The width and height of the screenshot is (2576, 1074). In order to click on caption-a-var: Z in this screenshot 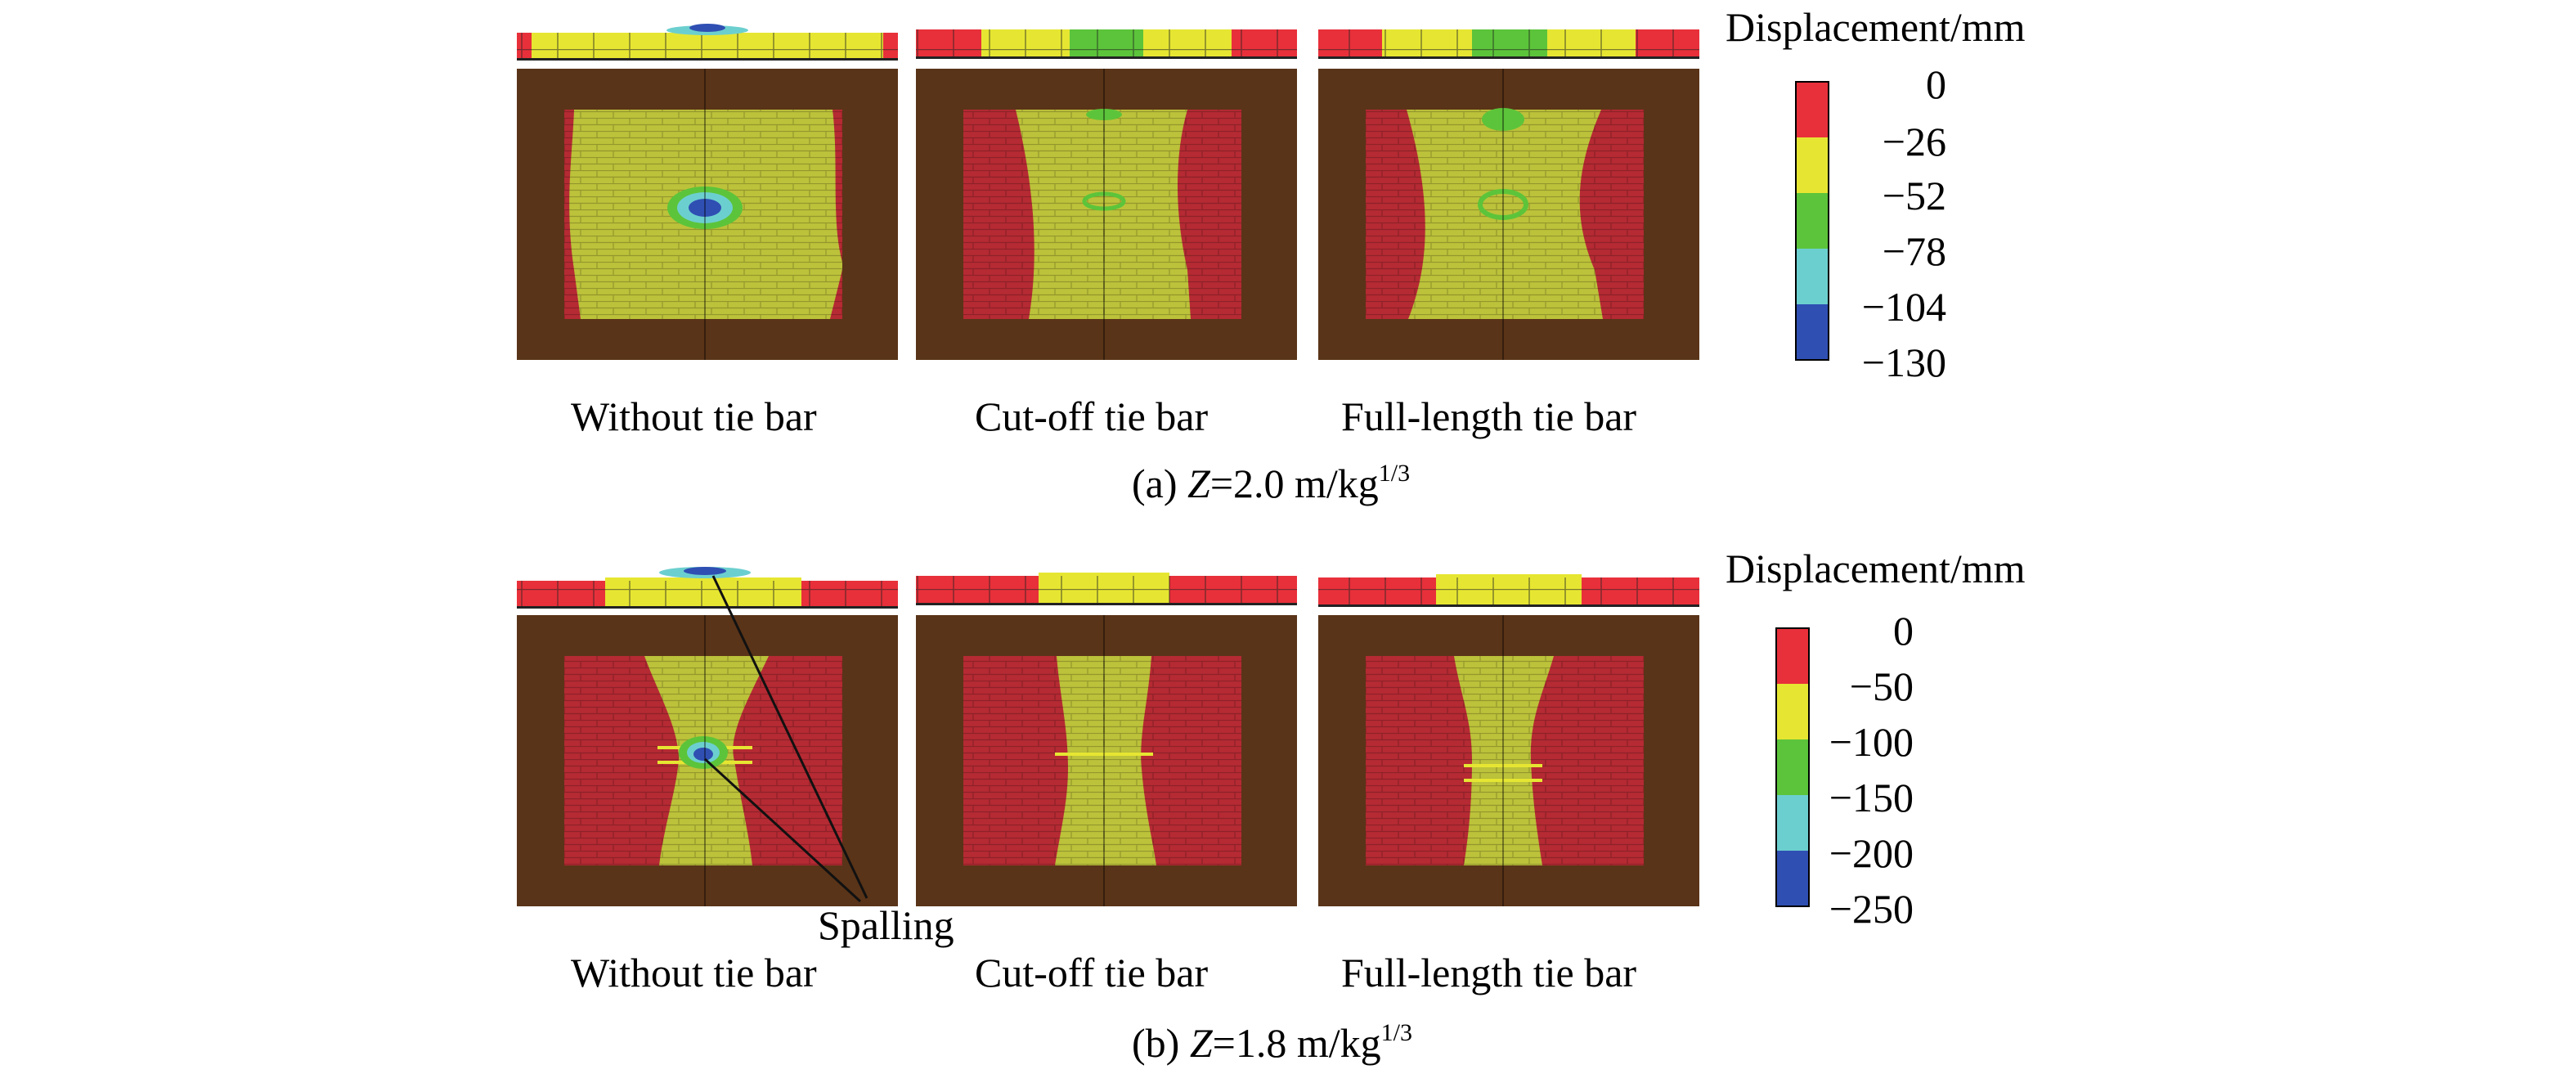, I will do `click(1198, 483)`.